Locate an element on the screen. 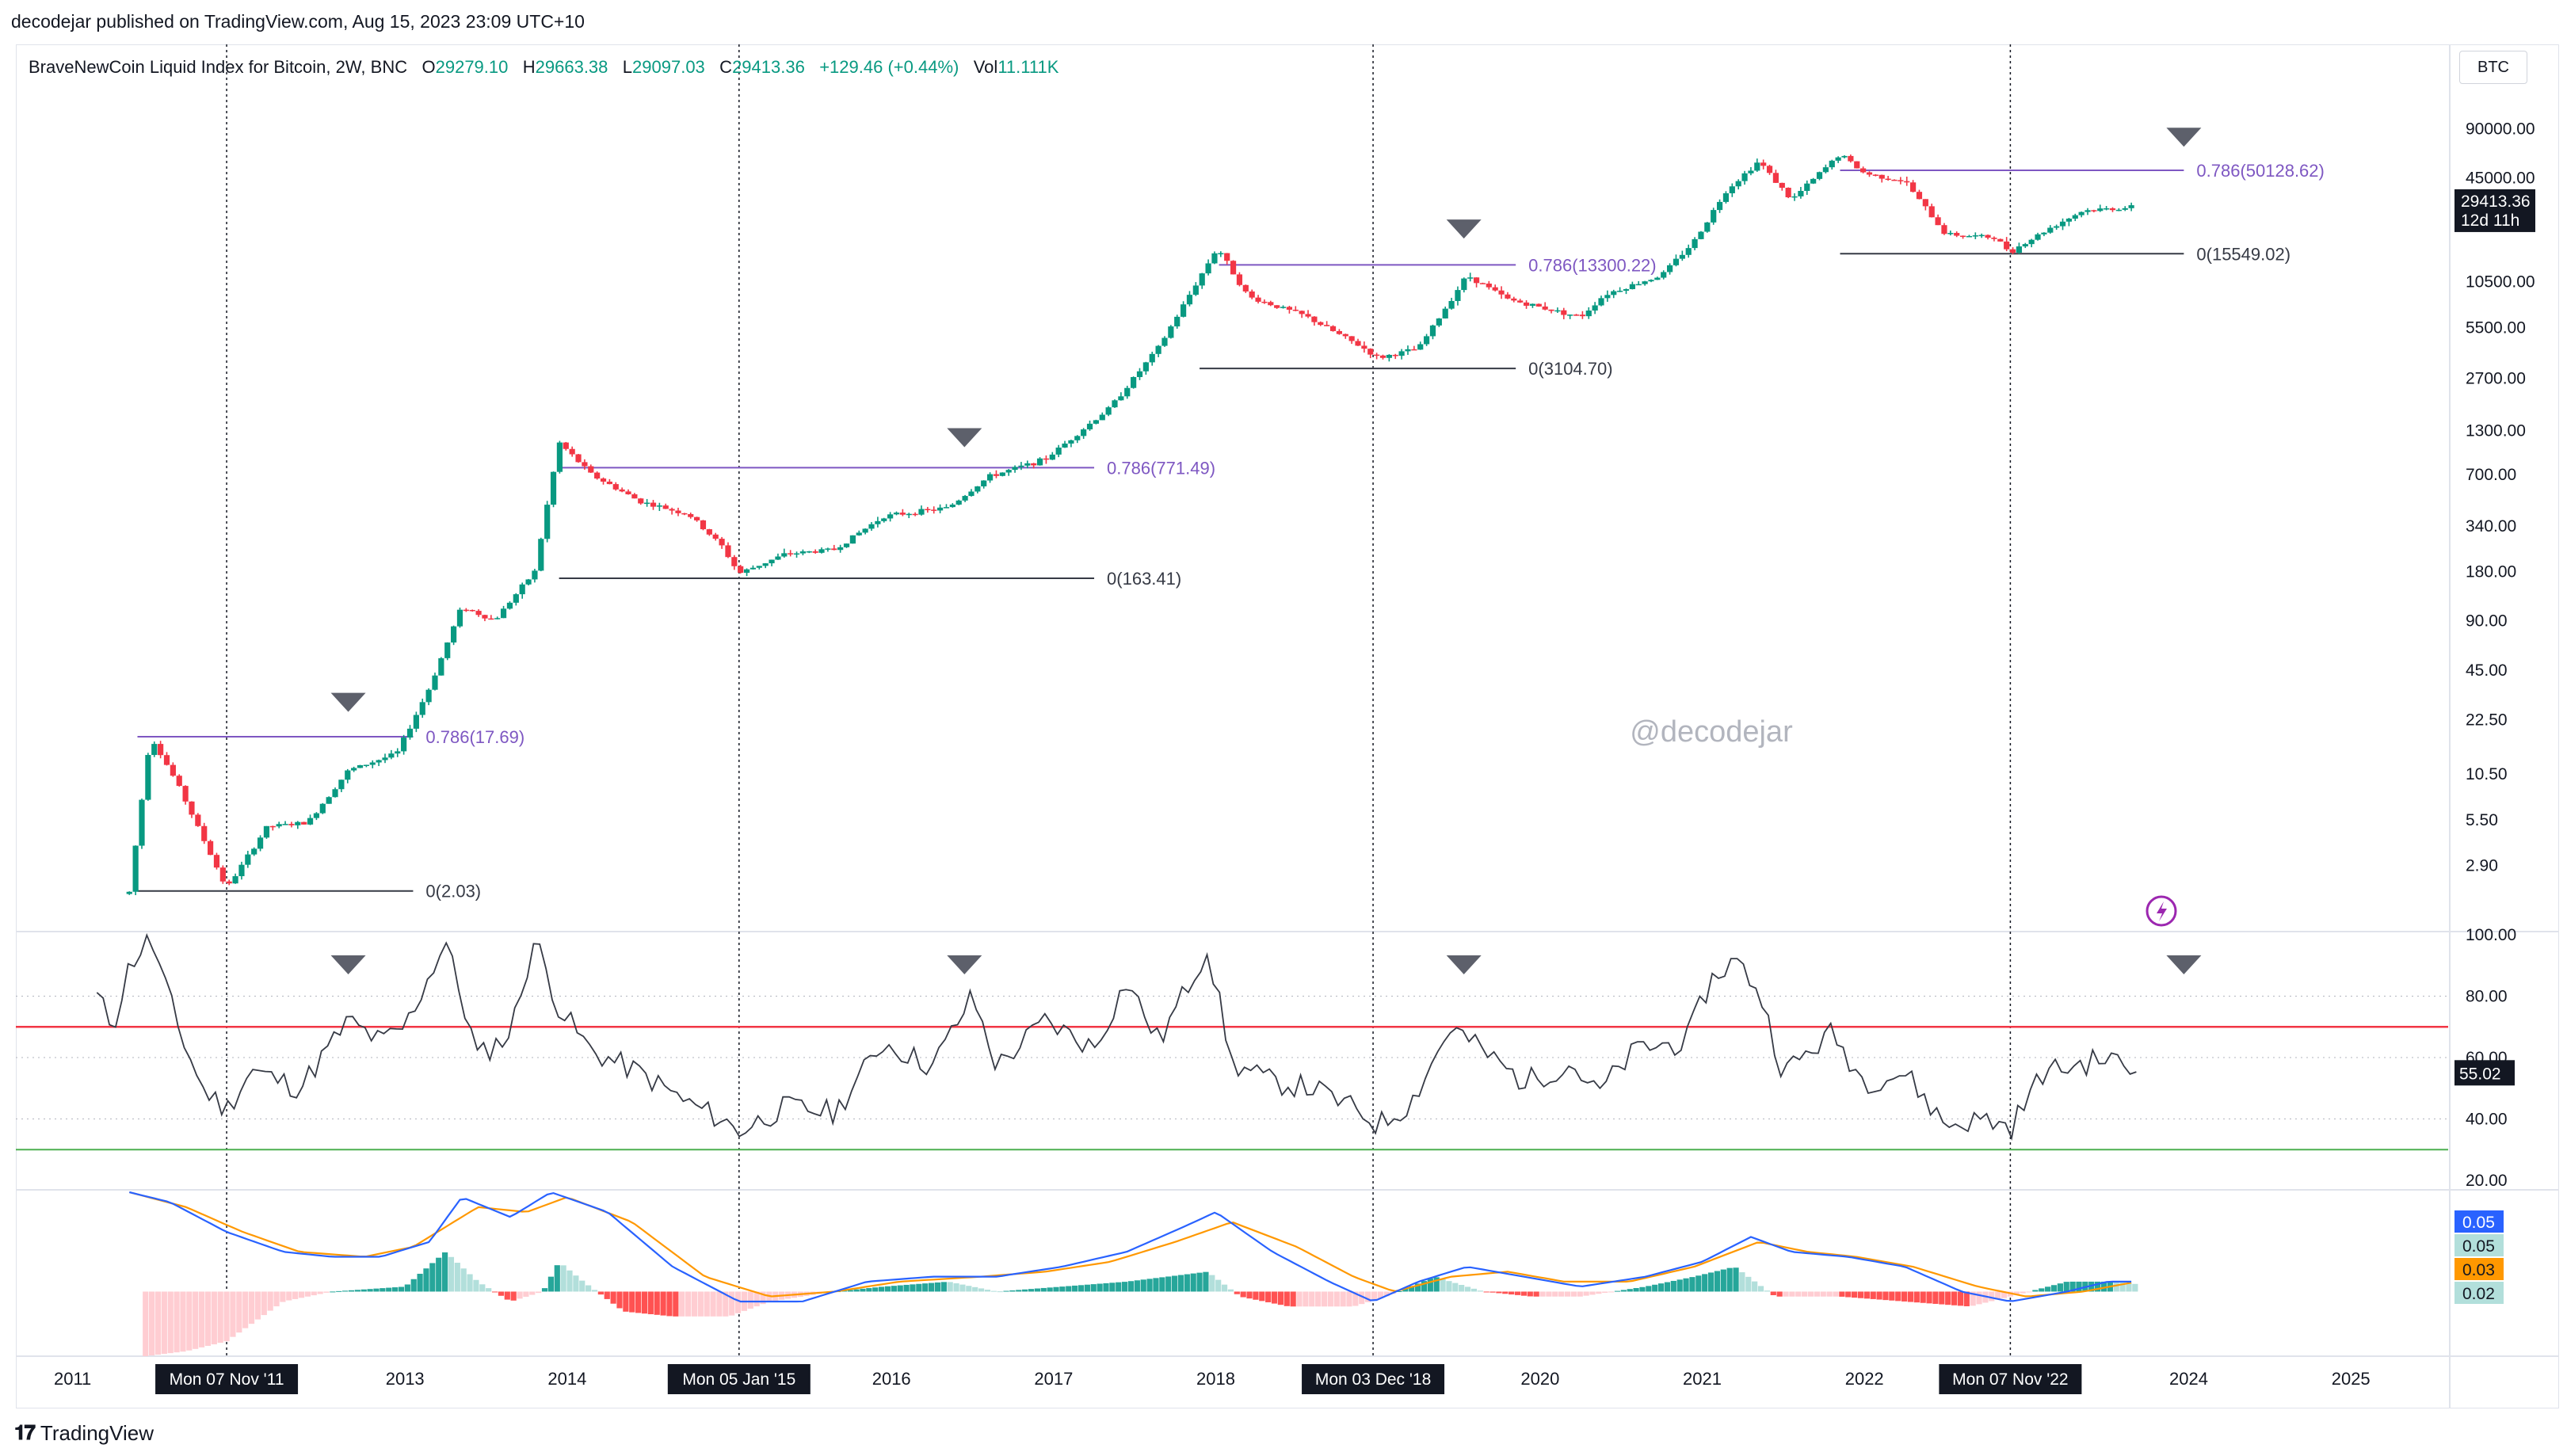  time-tick-label: 2013 is located at coordinates (405, 1379).